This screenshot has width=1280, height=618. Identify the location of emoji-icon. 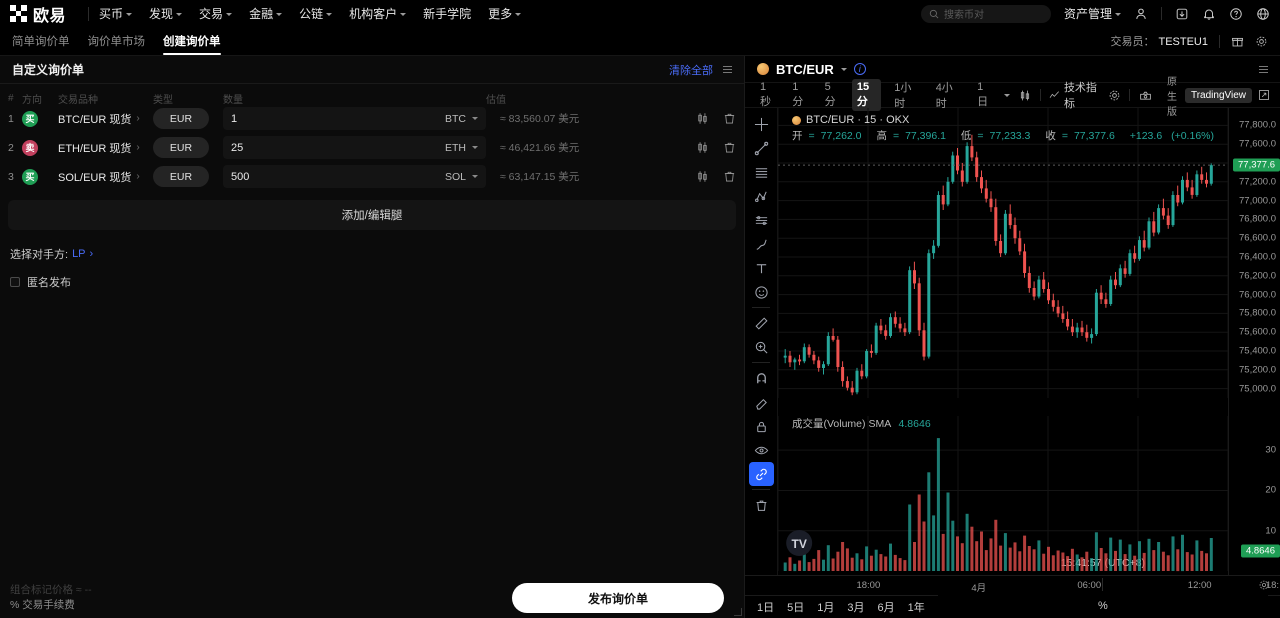
(761, 292).